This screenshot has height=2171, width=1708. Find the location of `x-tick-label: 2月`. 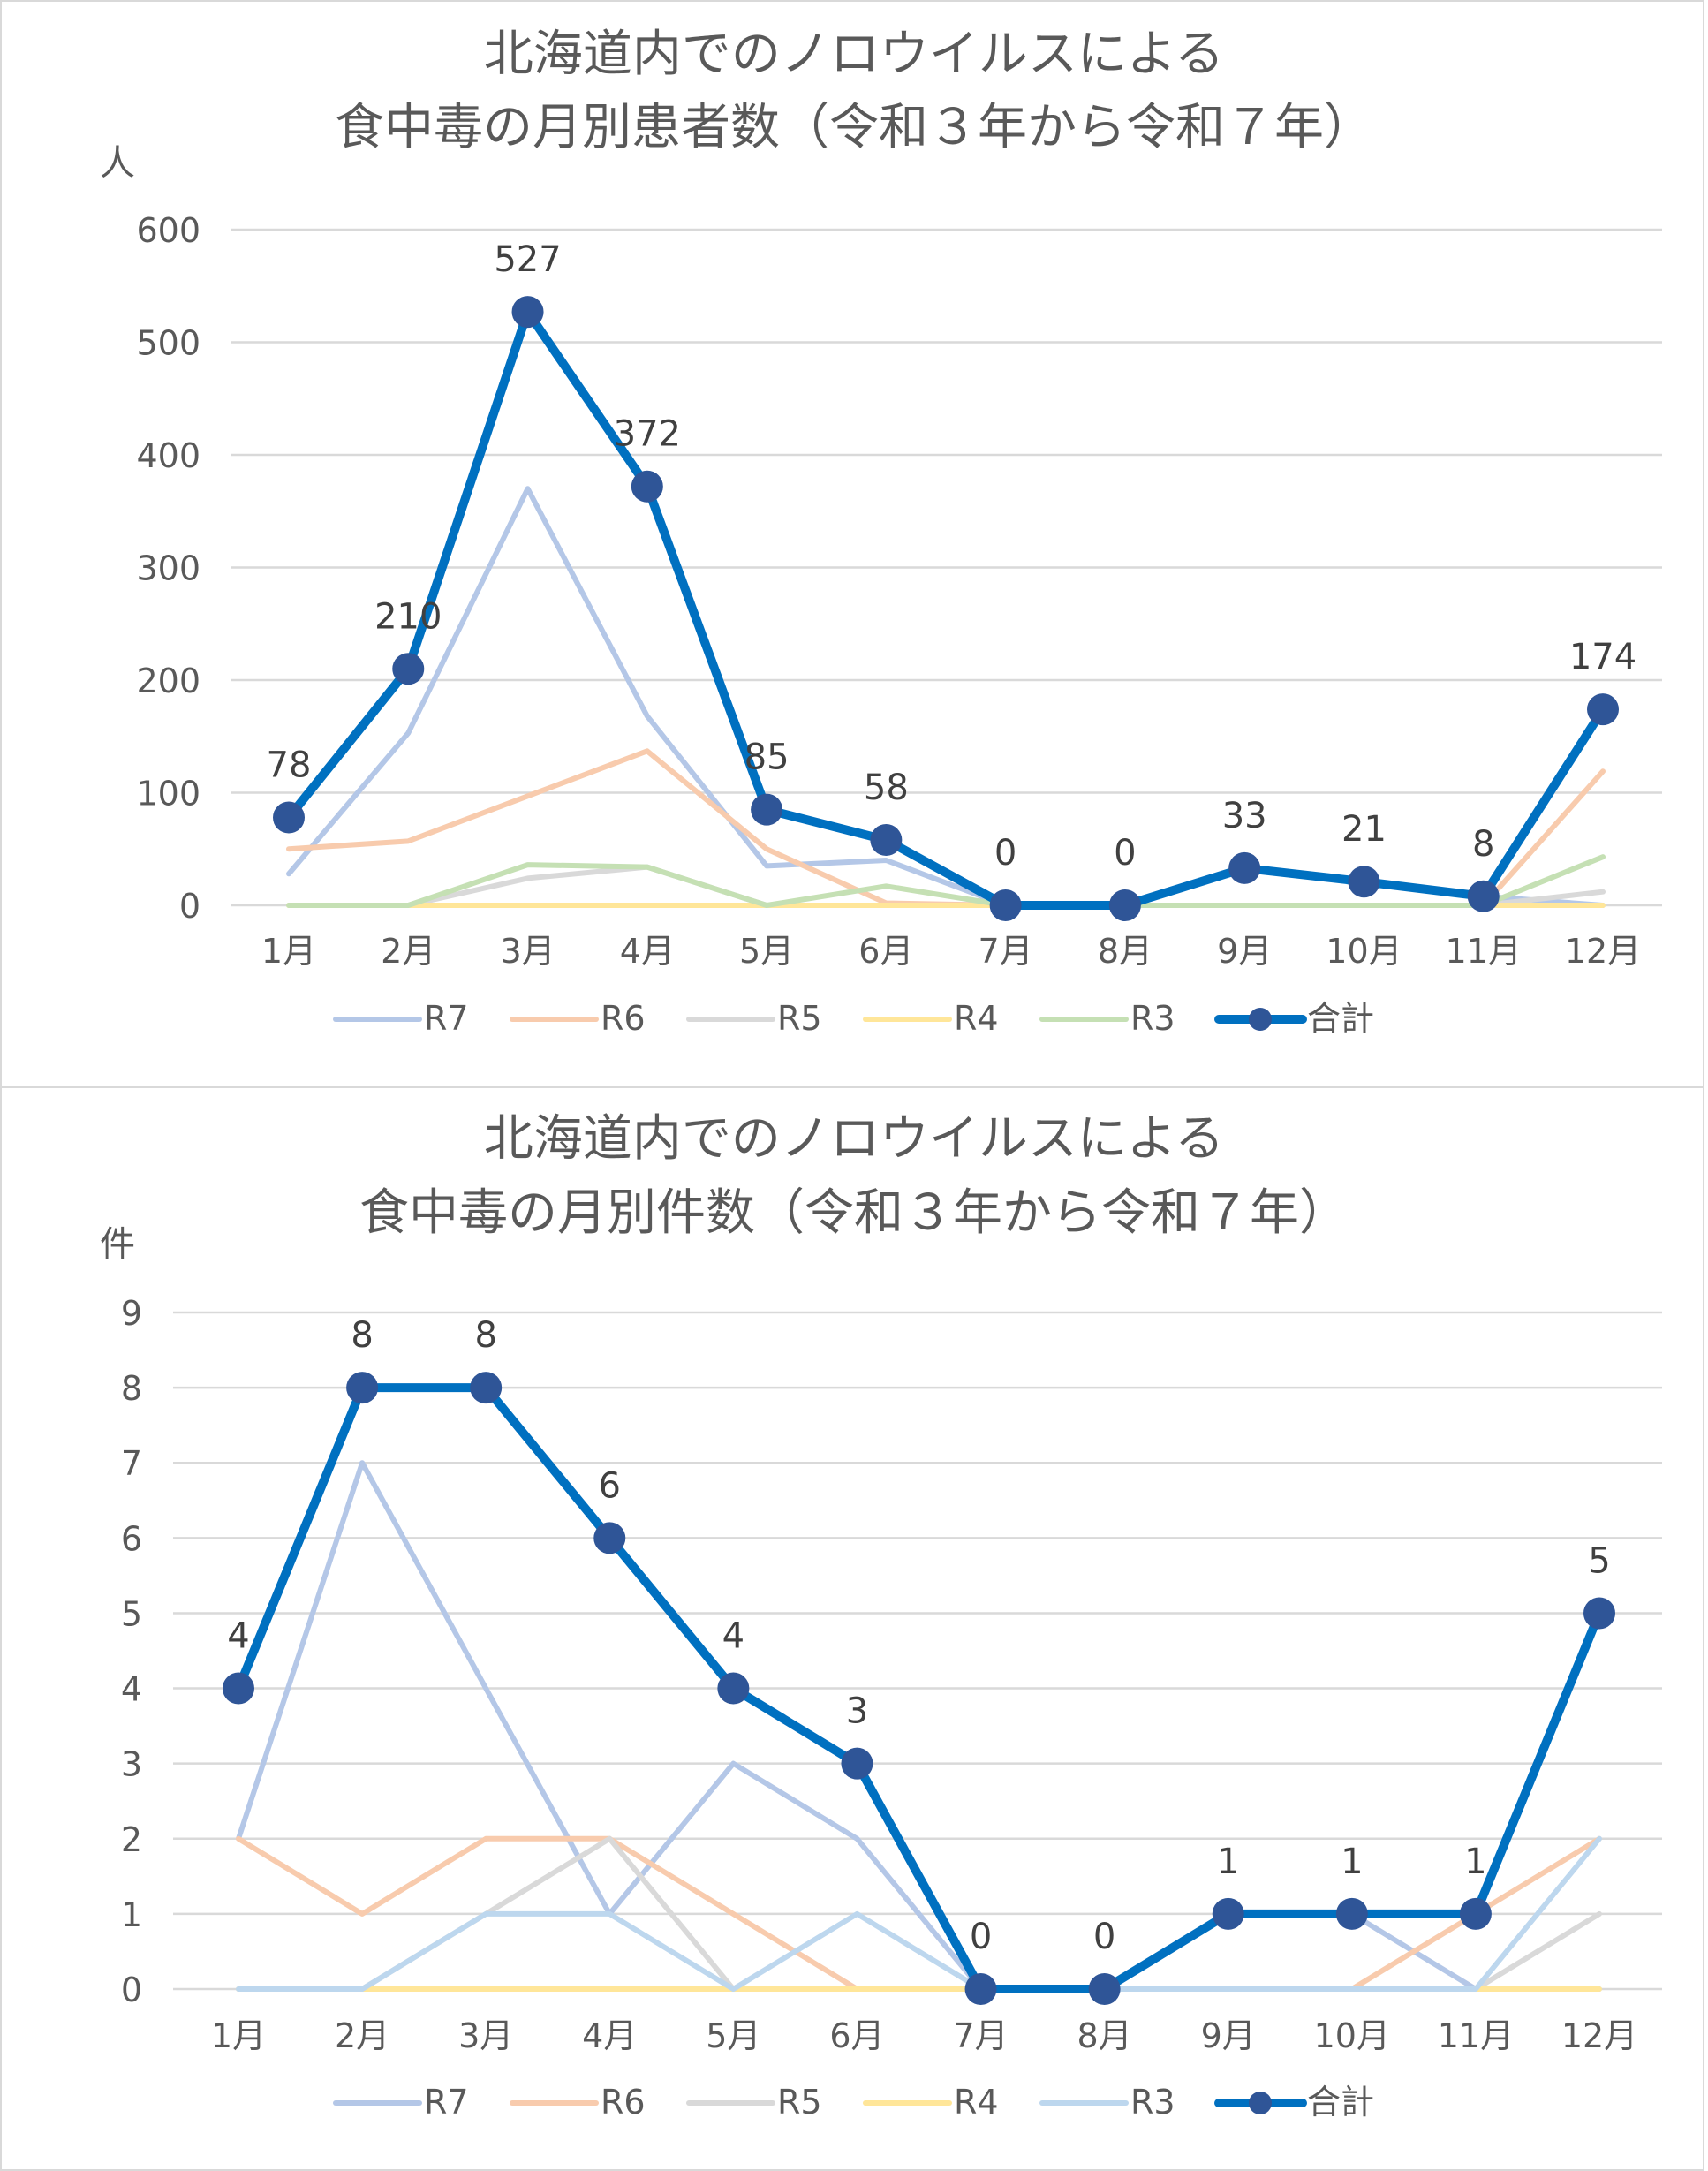

x-tick-label: 2月 is located at coordinates (408, 952).